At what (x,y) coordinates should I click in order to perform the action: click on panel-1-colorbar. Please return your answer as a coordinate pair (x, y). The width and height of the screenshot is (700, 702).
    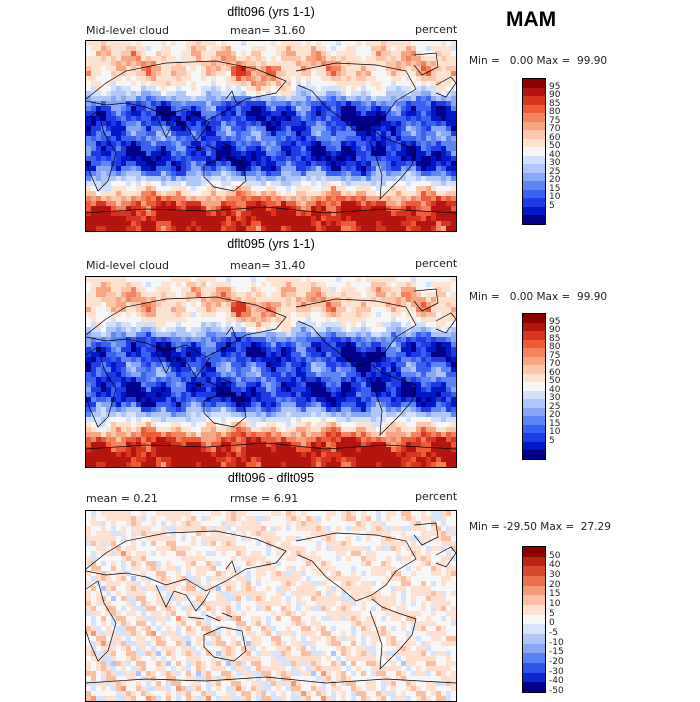
    Looking at the image, I should click on (534, 151).